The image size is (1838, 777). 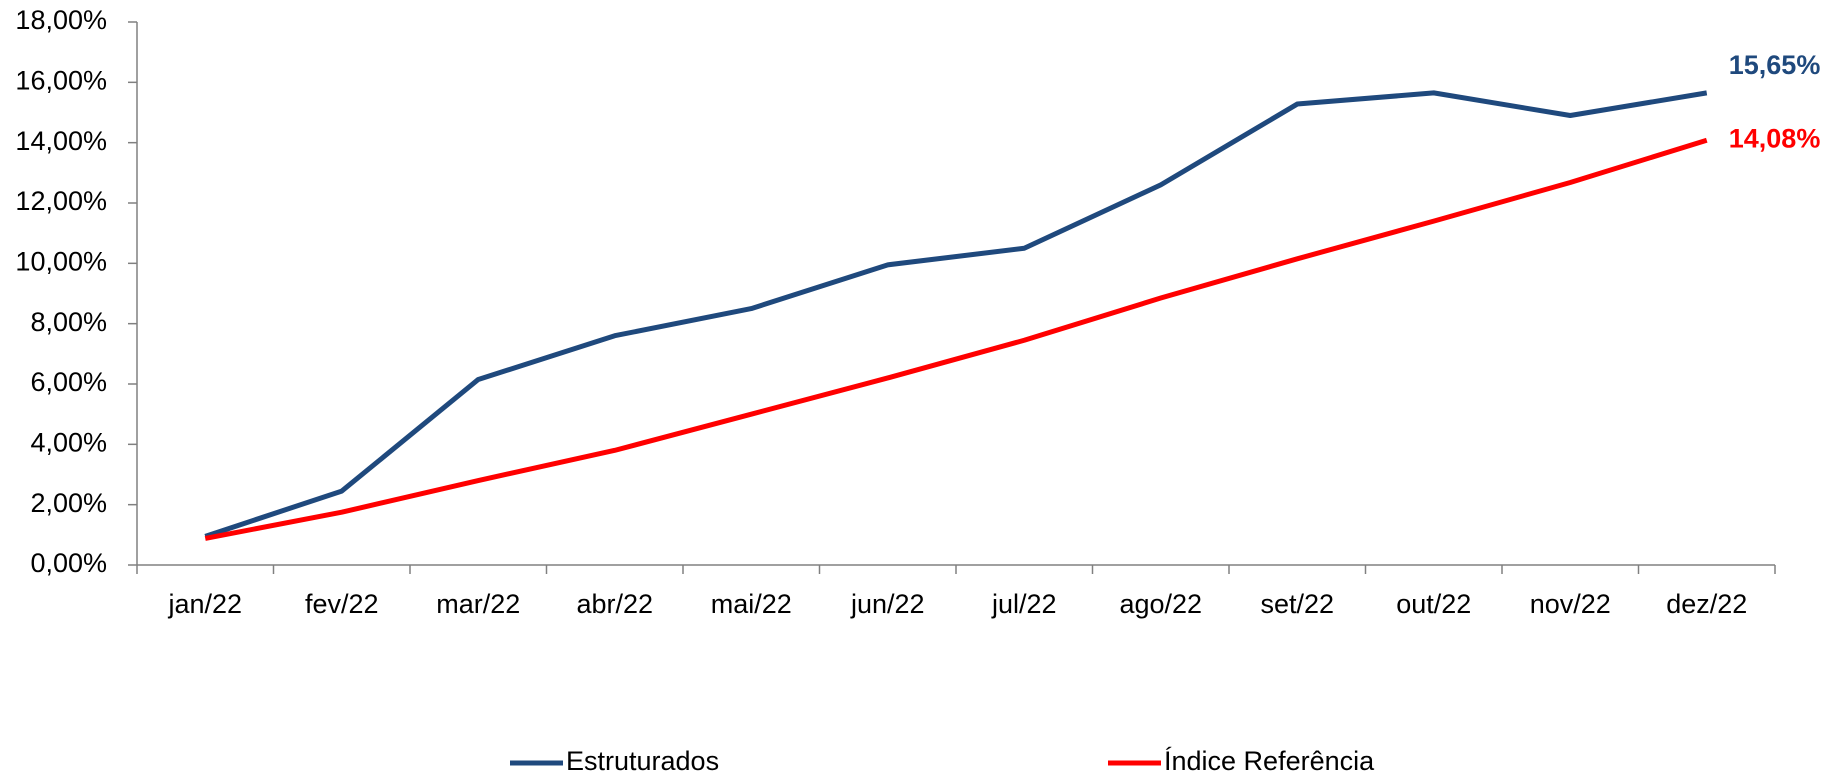 I want to click on legend-label: Estruturados, so click(x=642, y=761).